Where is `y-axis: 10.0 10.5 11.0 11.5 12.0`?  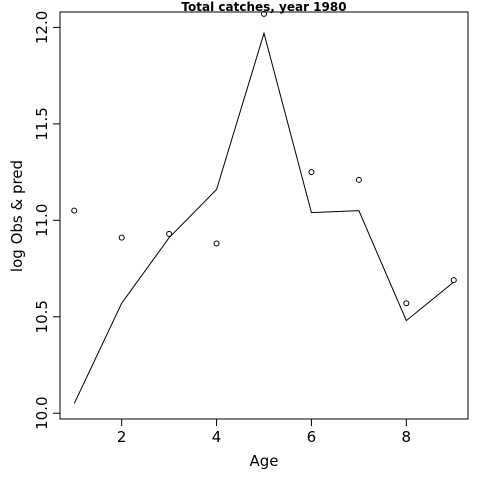 y-axis: 10.0 10.5 11.0 11.5 12.0 is located at coordinates (47, 220).